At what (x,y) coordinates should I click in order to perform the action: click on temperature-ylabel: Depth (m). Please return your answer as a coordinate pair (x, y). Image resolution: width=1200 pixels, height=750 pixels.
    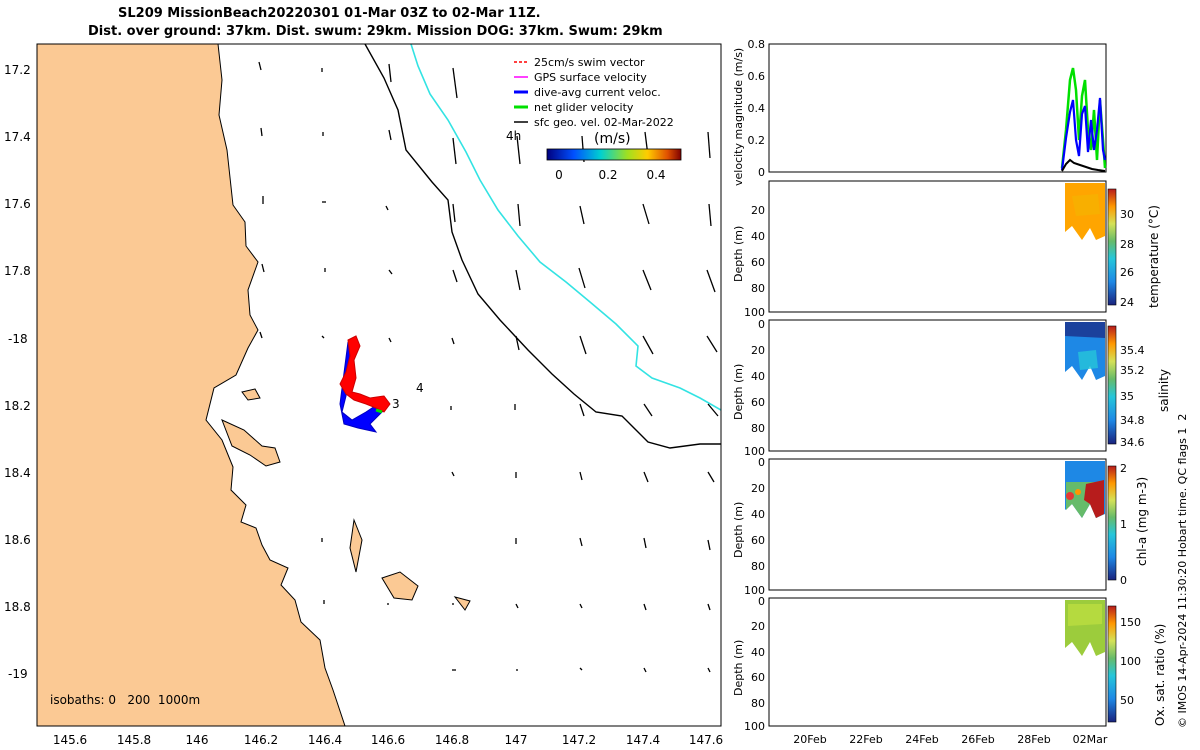
    Looking at the image, I should click on (738, 254).